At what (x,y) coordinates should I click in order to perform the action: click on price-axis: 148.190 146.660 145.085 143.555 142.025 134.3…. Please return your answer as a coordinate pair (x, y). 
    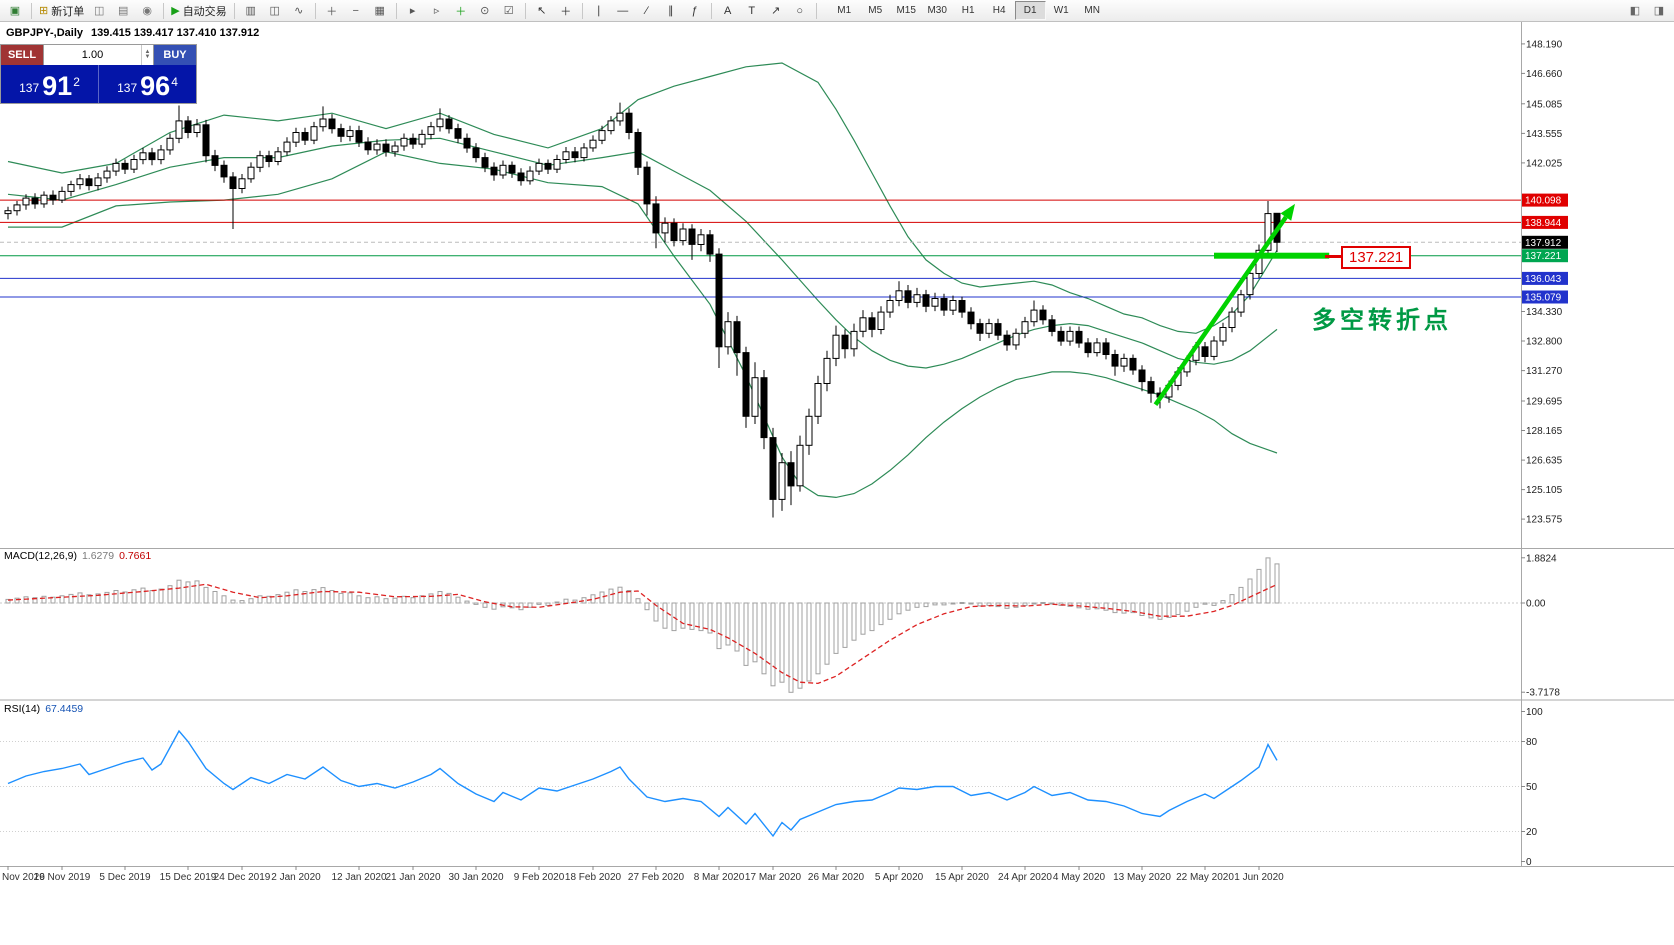
    Looking at the image, I should click on (1544, 282).